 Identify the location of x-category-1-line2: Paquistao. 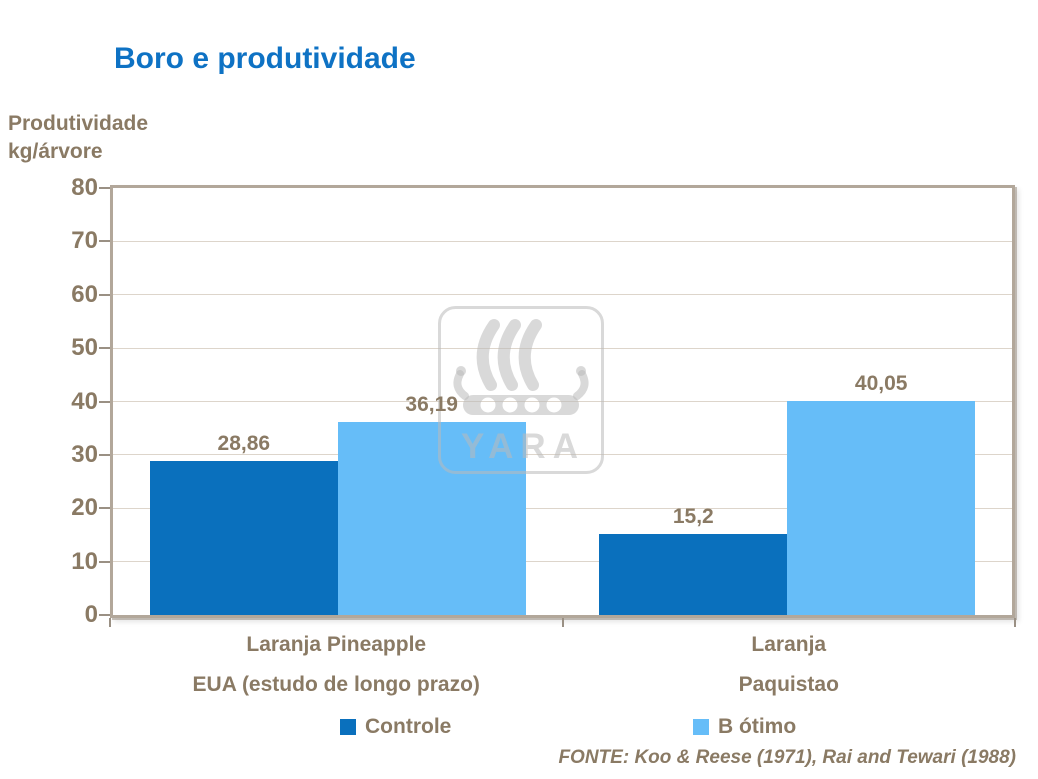
(788, 684).